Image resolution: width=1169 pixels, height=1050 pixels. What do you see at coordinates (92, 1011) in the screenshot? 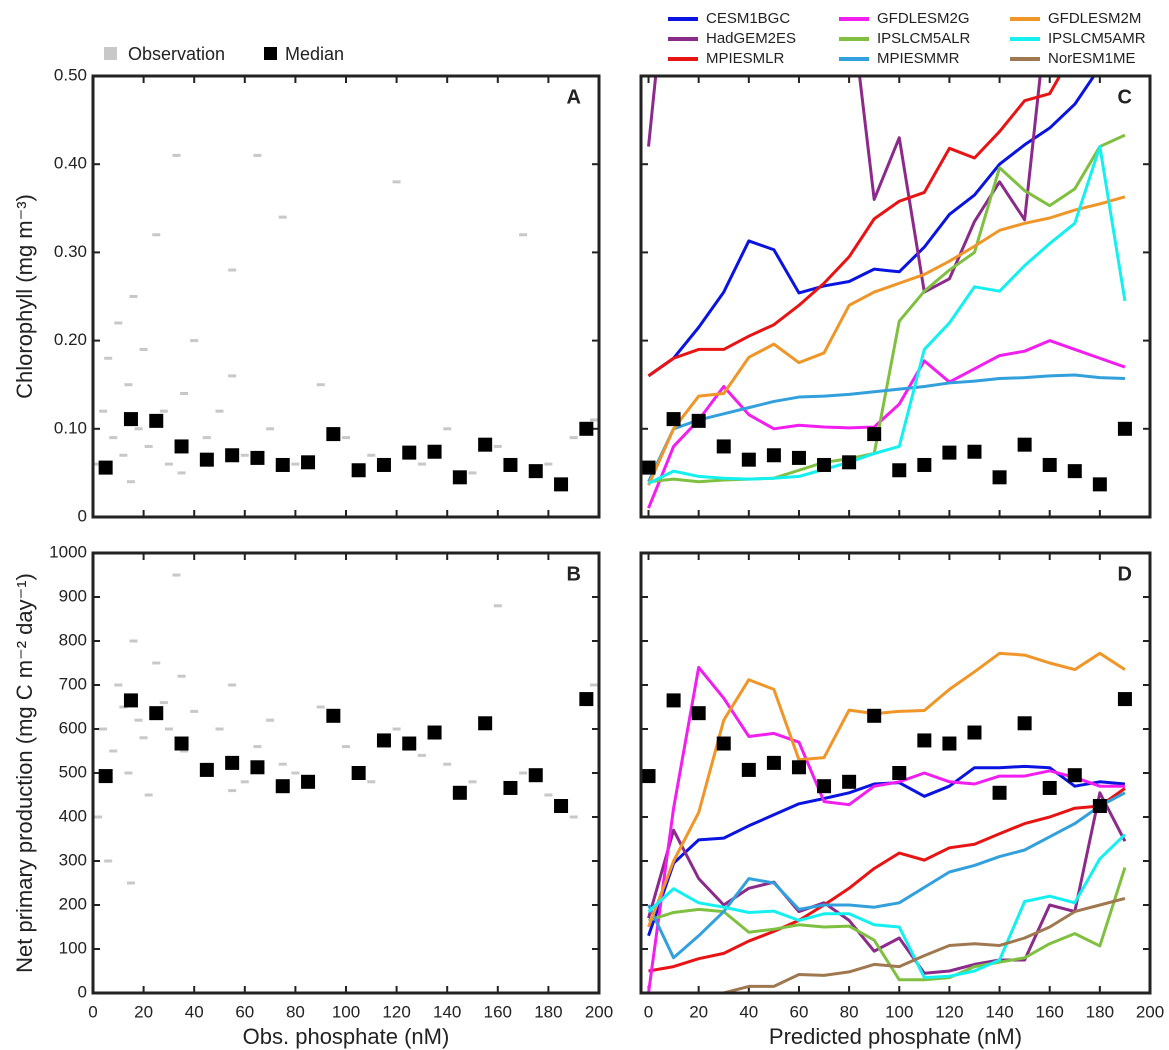
I see `x-tick-label: 0` at bounding box center [92, 1011].